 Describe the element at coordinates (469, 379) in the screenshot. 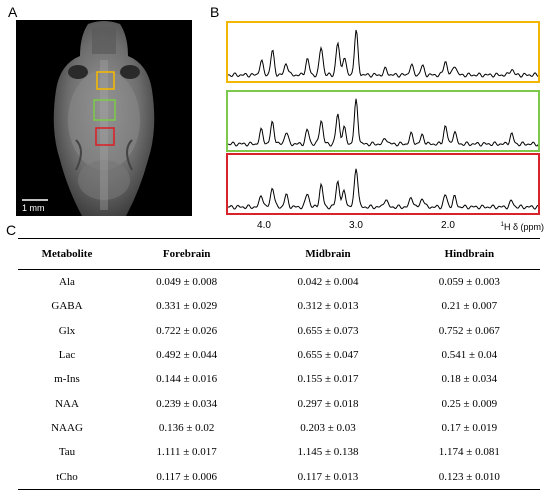

I see `concentration-cell: 0.18 ± 0.034` at that location.